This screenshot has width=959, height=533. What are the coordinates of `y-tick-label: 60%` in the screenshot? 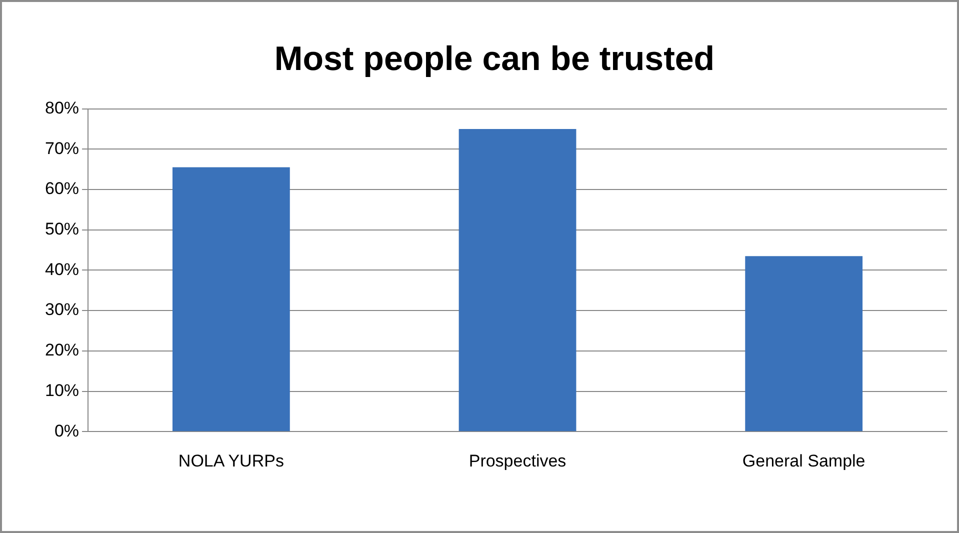 It's located at (62, 188).